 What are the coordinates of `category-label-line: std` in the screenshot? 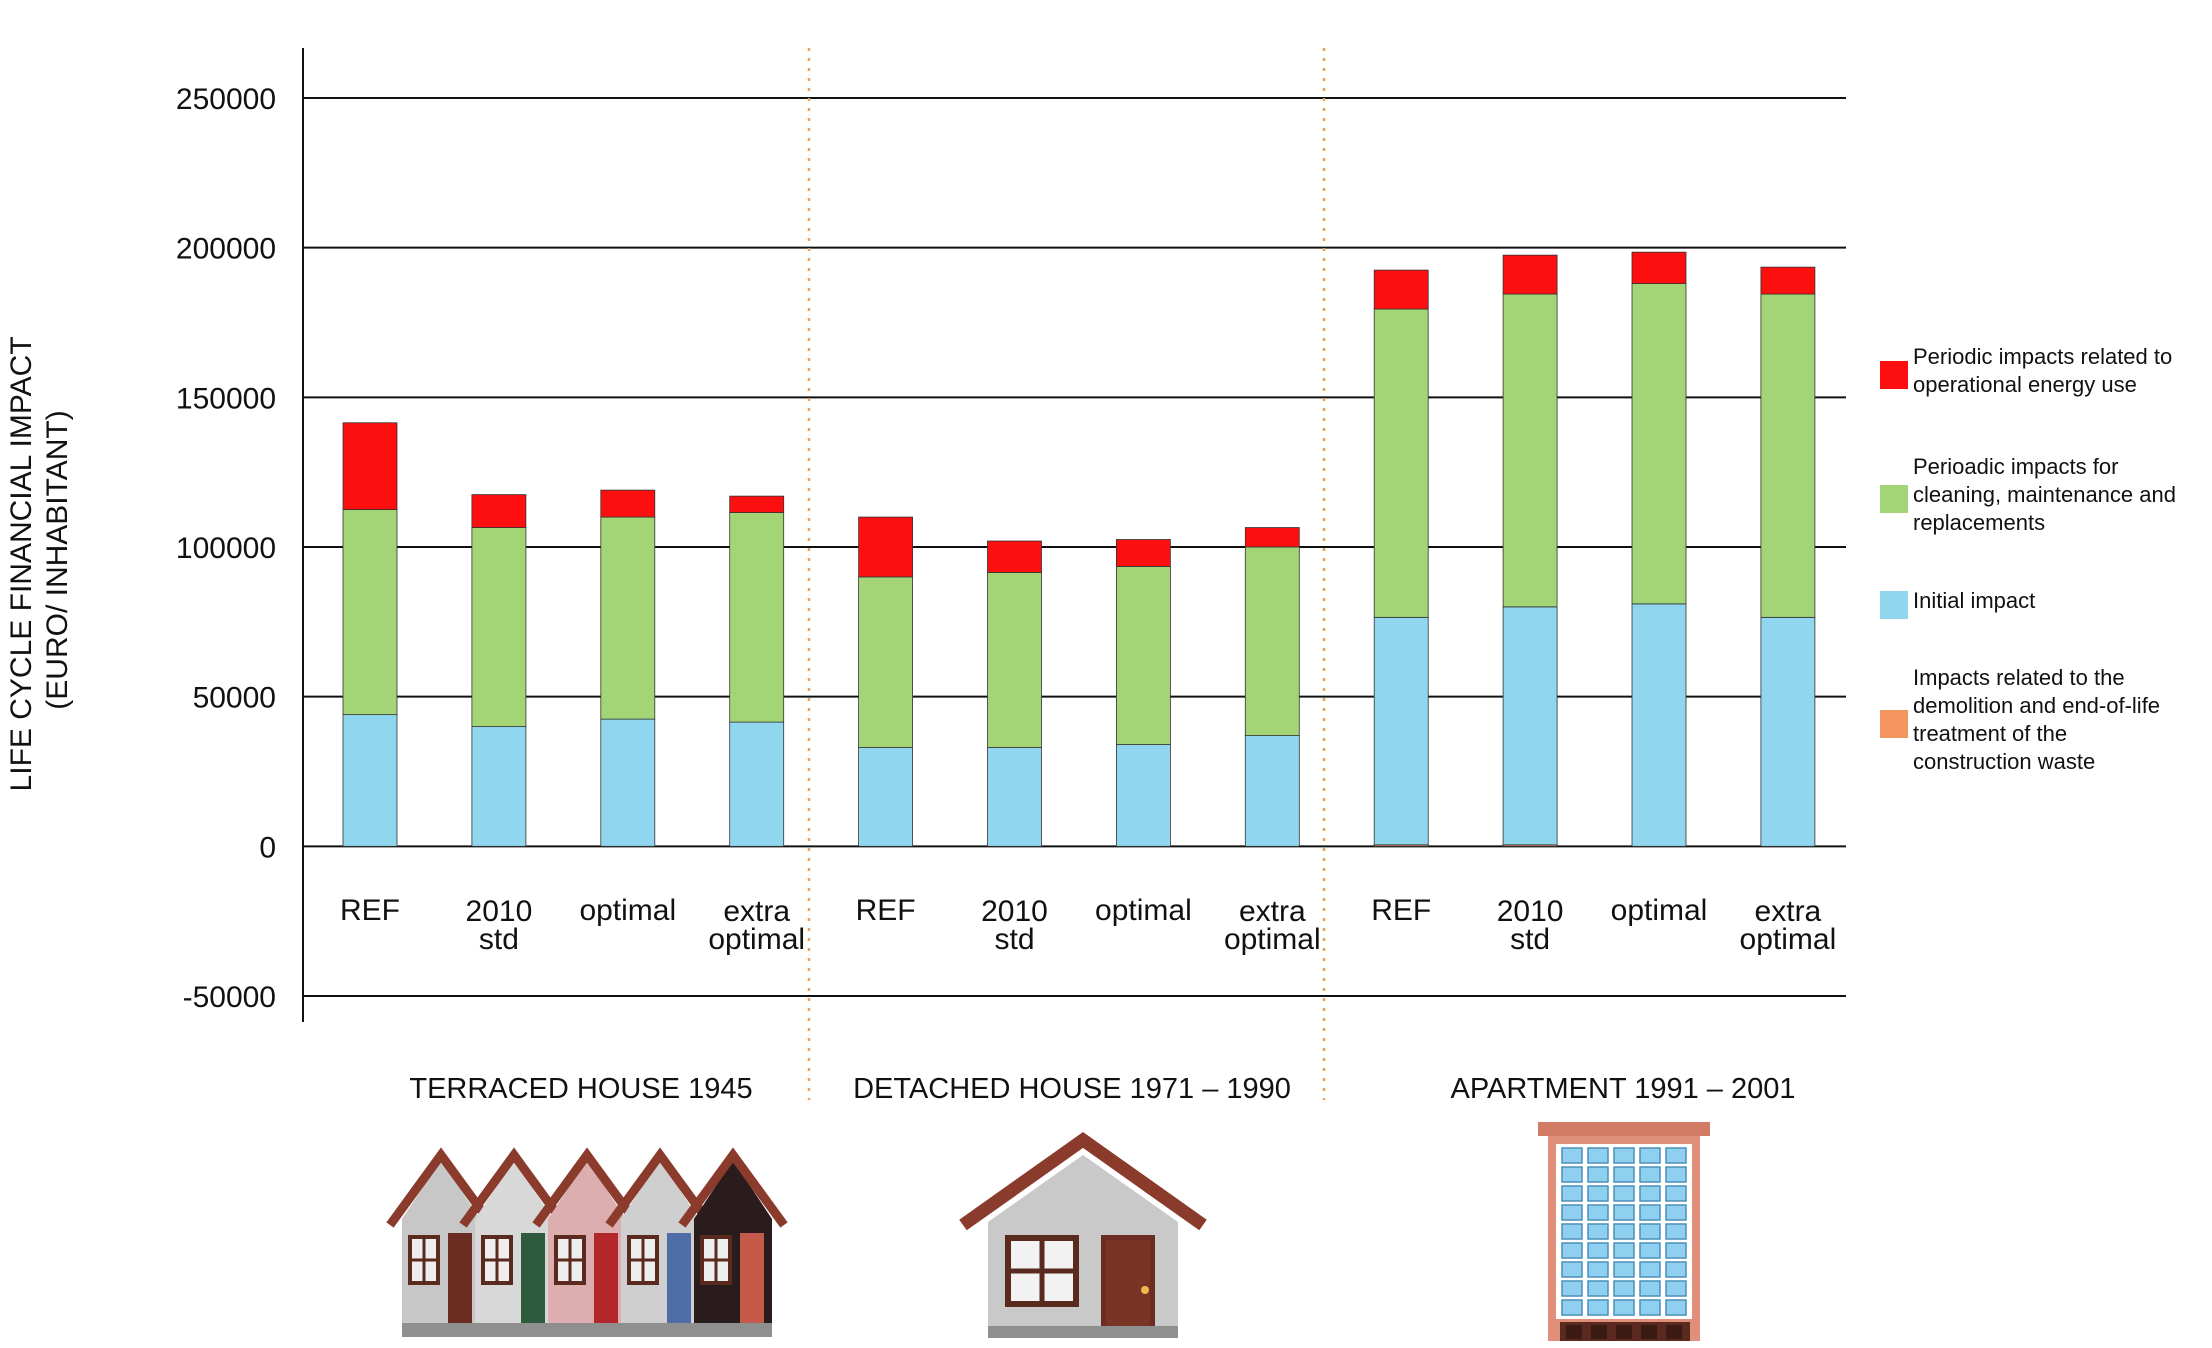 It's located at (1530, 939).